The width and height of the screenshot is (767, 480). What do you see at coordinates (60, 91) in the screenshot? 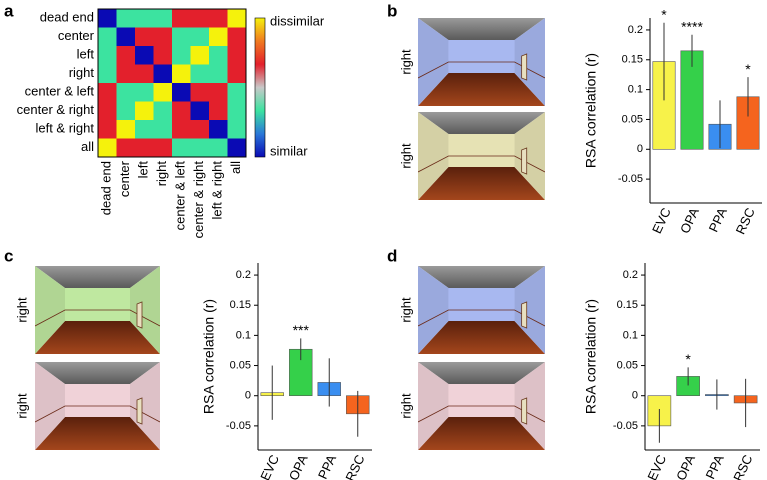
I see `row-label: center & left` at bounding box center [60, 91].